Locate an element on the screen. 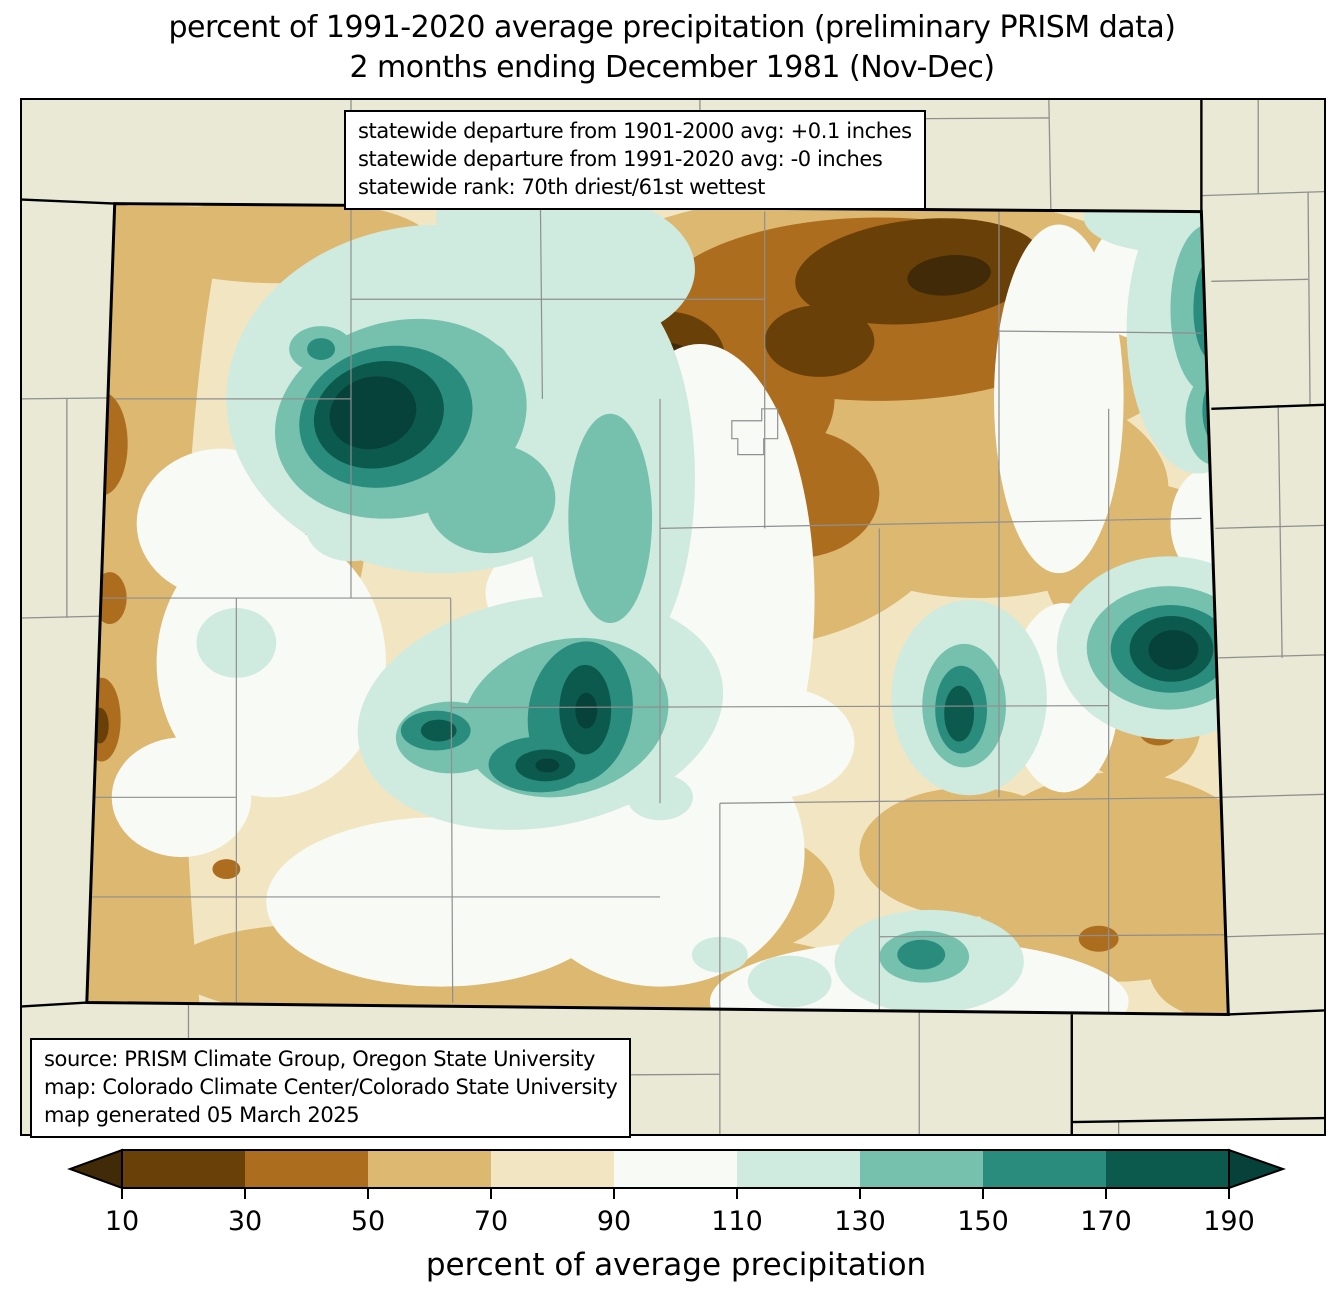 This screenshot has height=1299, width=1344. cb-tick-50: 50 is located at coordinates (368, 1221).